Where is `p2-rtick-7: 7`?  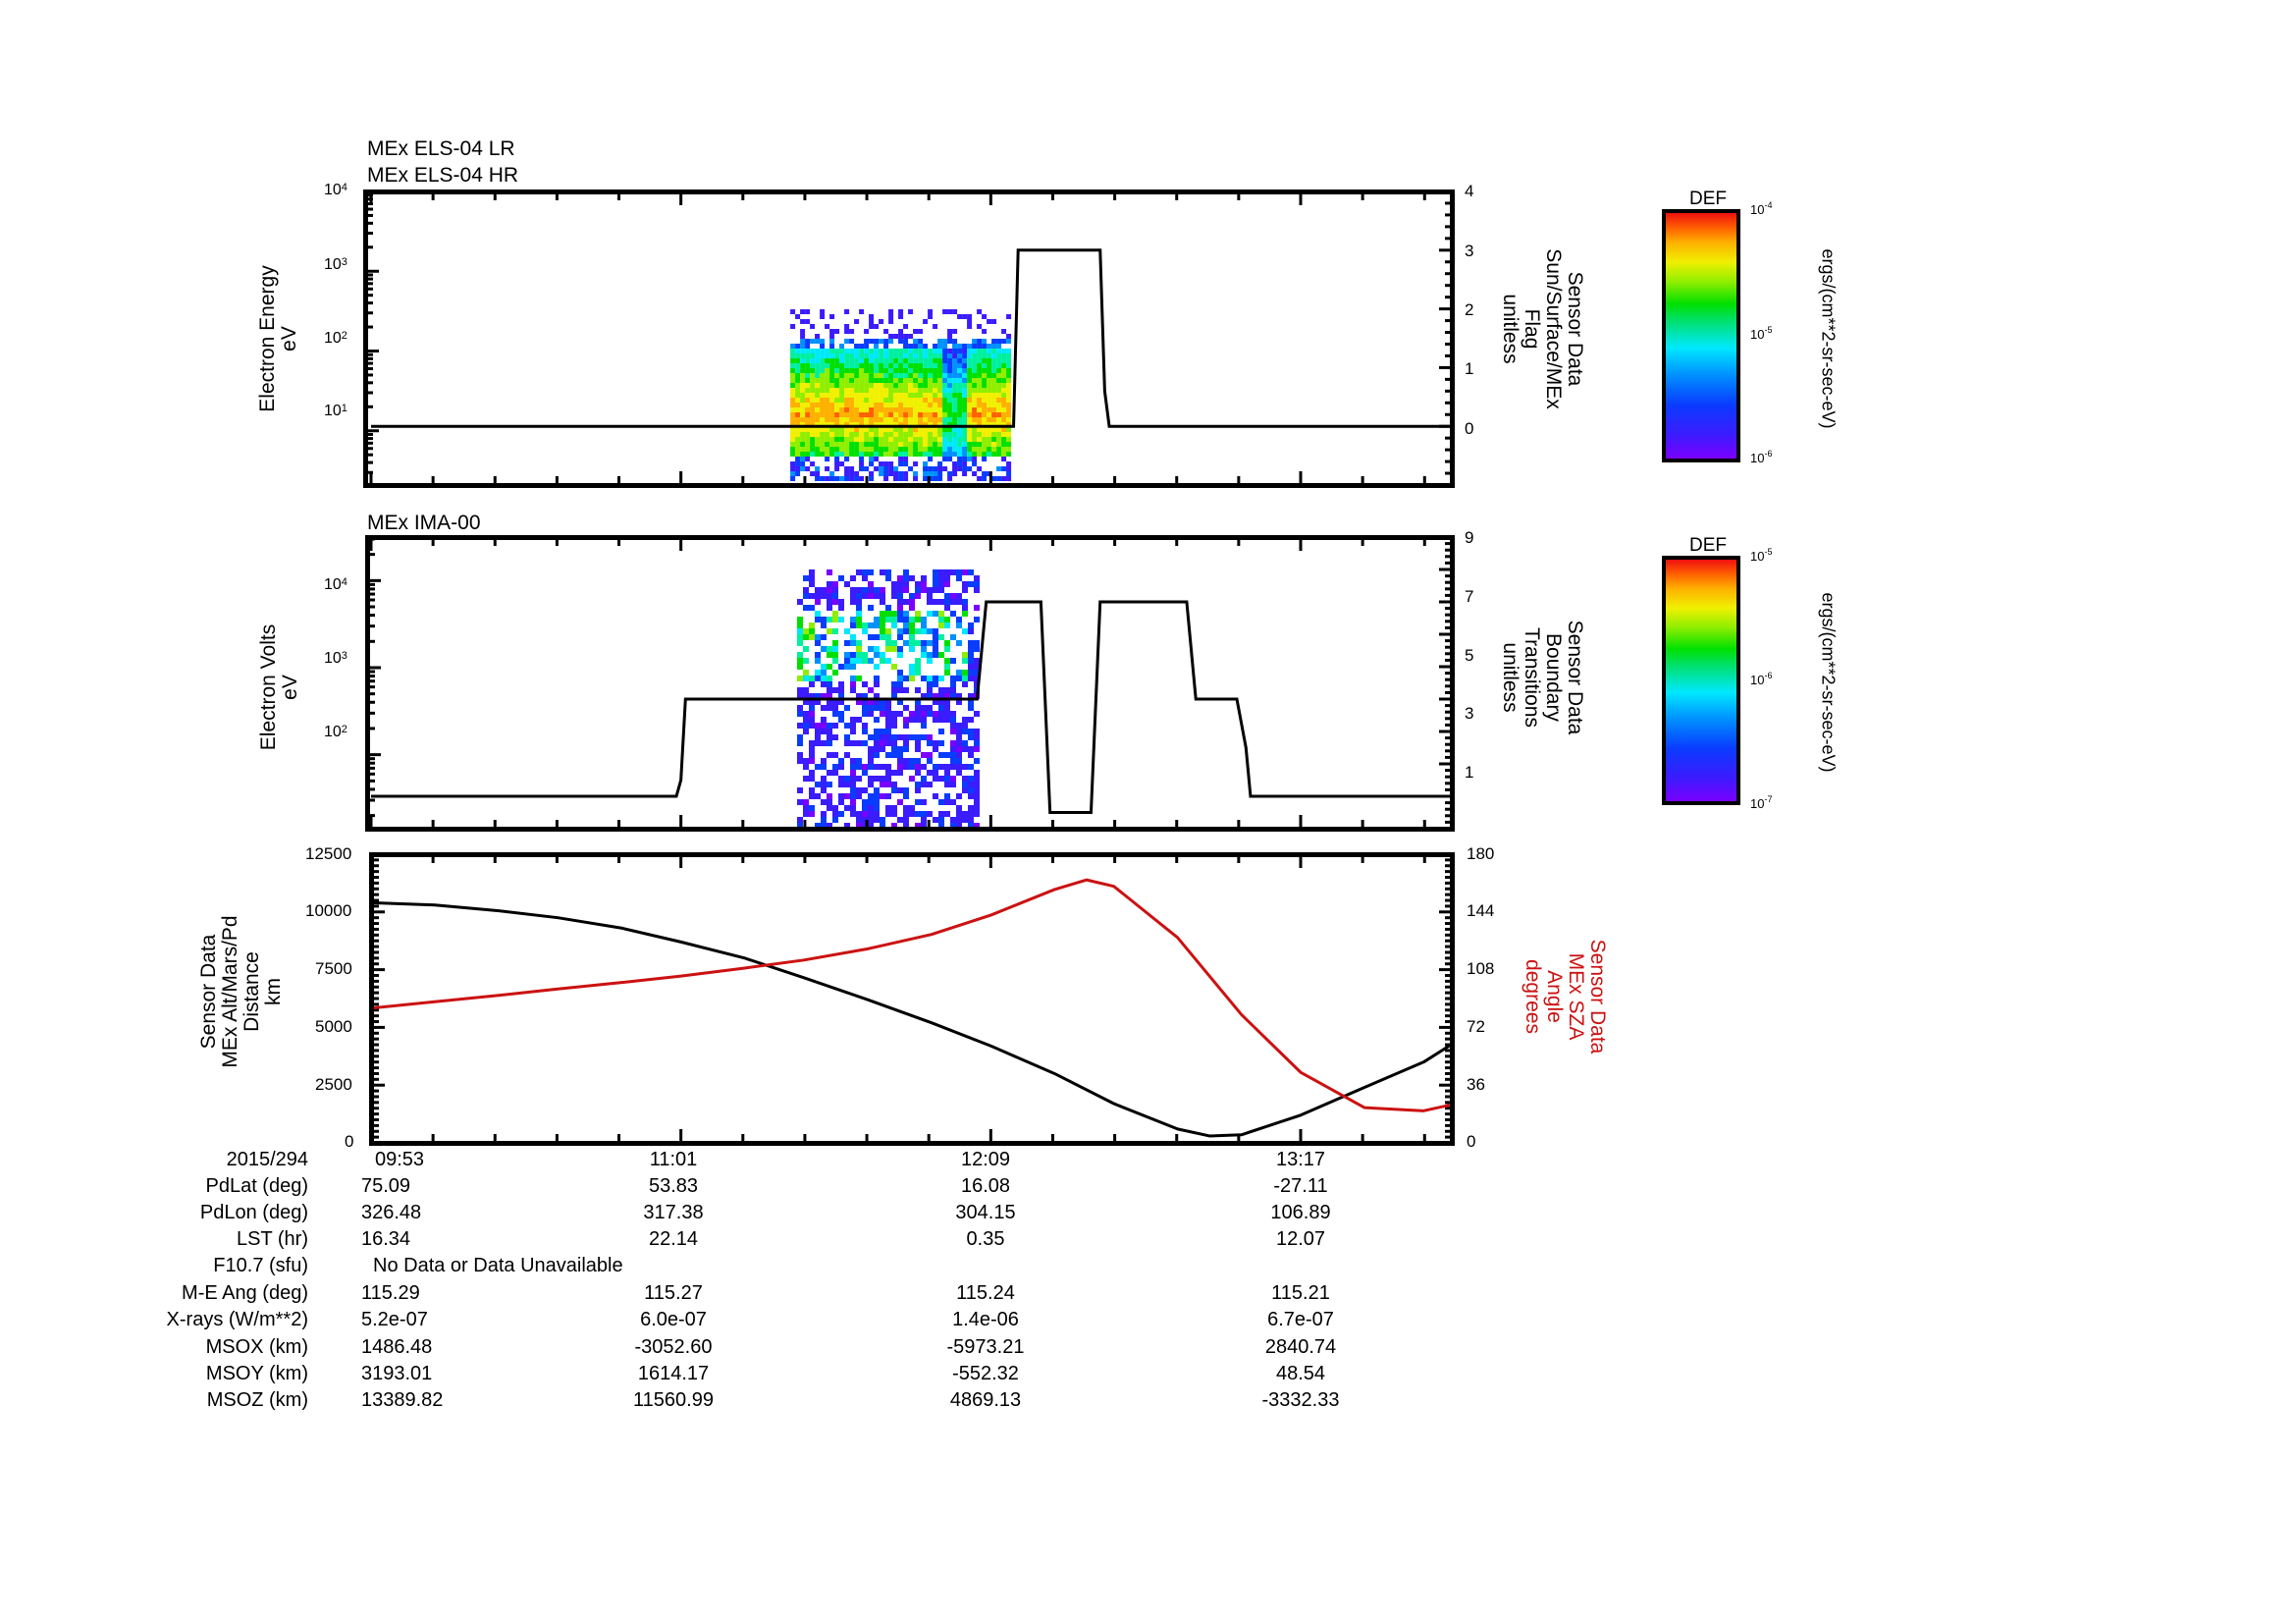
p2-rtick-7: 7 is located at coordinates (1469, 596).